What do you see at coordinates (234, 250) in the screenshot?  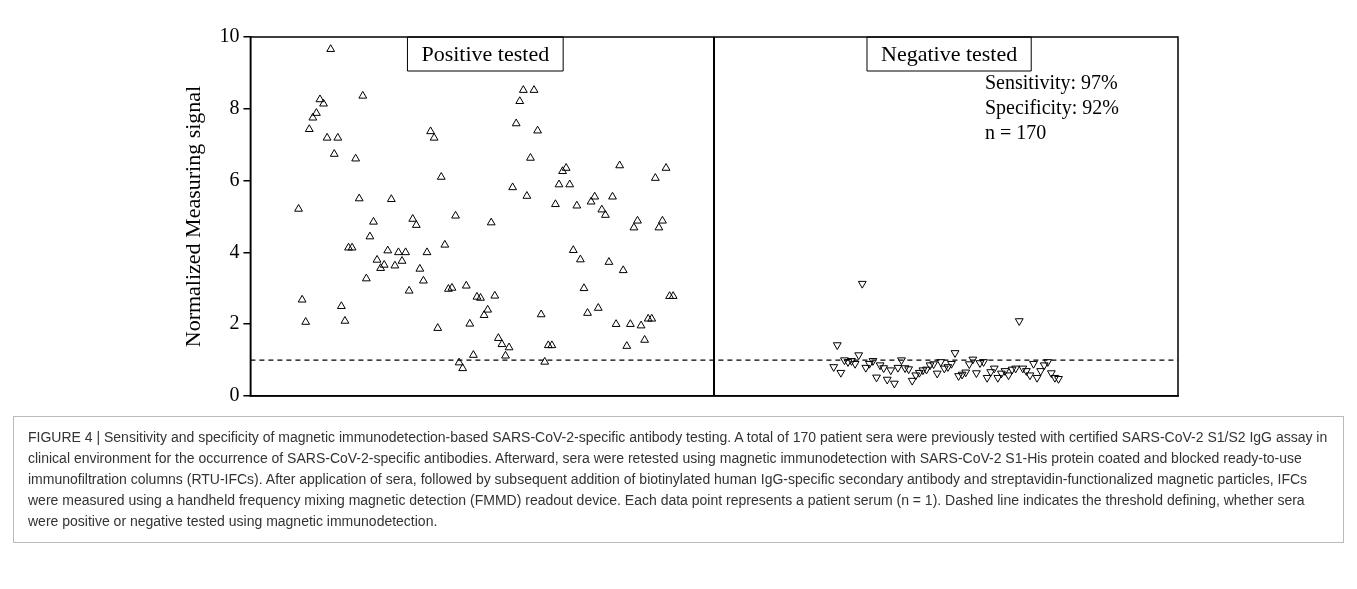 I see `y-tick-label: 4` at bounding box center [234, 250].